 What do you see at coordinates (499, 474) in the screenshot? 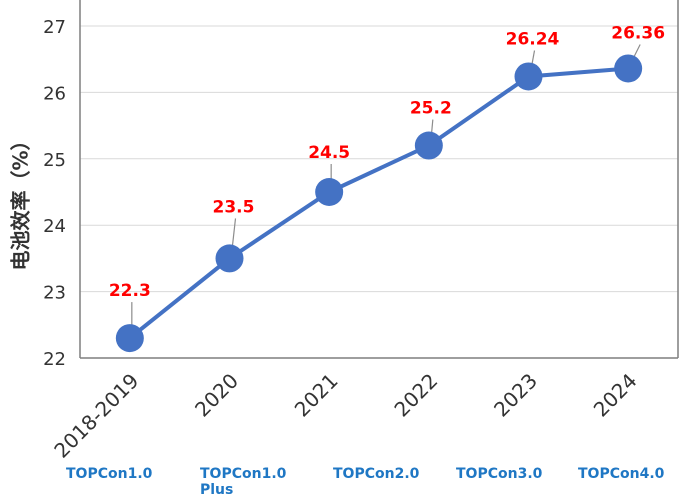
I see `generation-label: TOPCon3.0` at bounding box center [499, 474].